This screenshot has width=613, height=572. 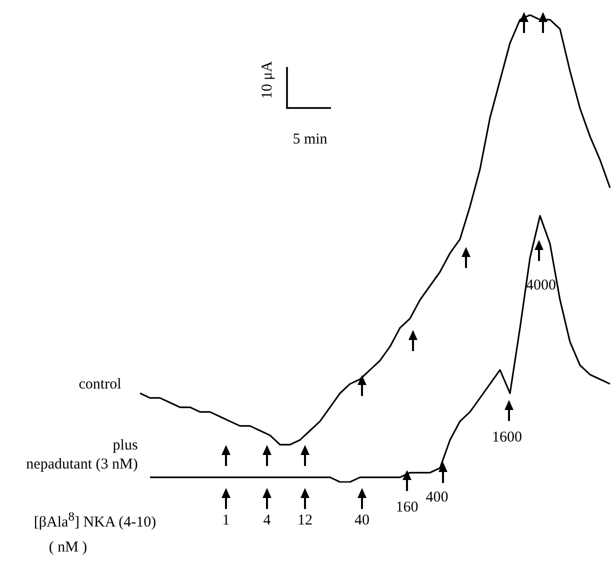 I want to click on annotation: 1600, so click(x=507, y=438).